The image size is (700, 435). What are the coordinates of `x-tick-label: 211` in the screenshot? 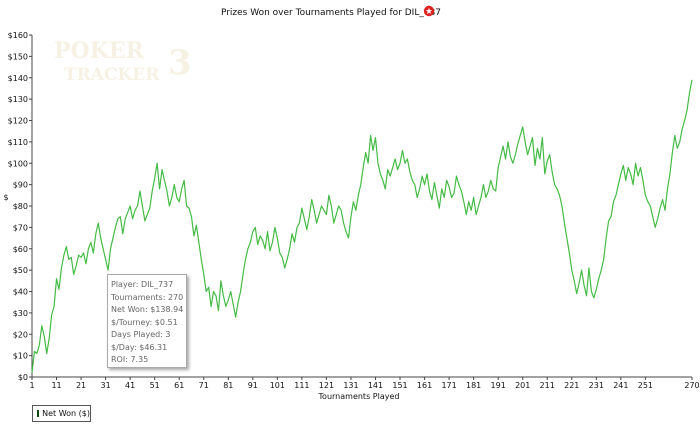 It's located at (547, 385).